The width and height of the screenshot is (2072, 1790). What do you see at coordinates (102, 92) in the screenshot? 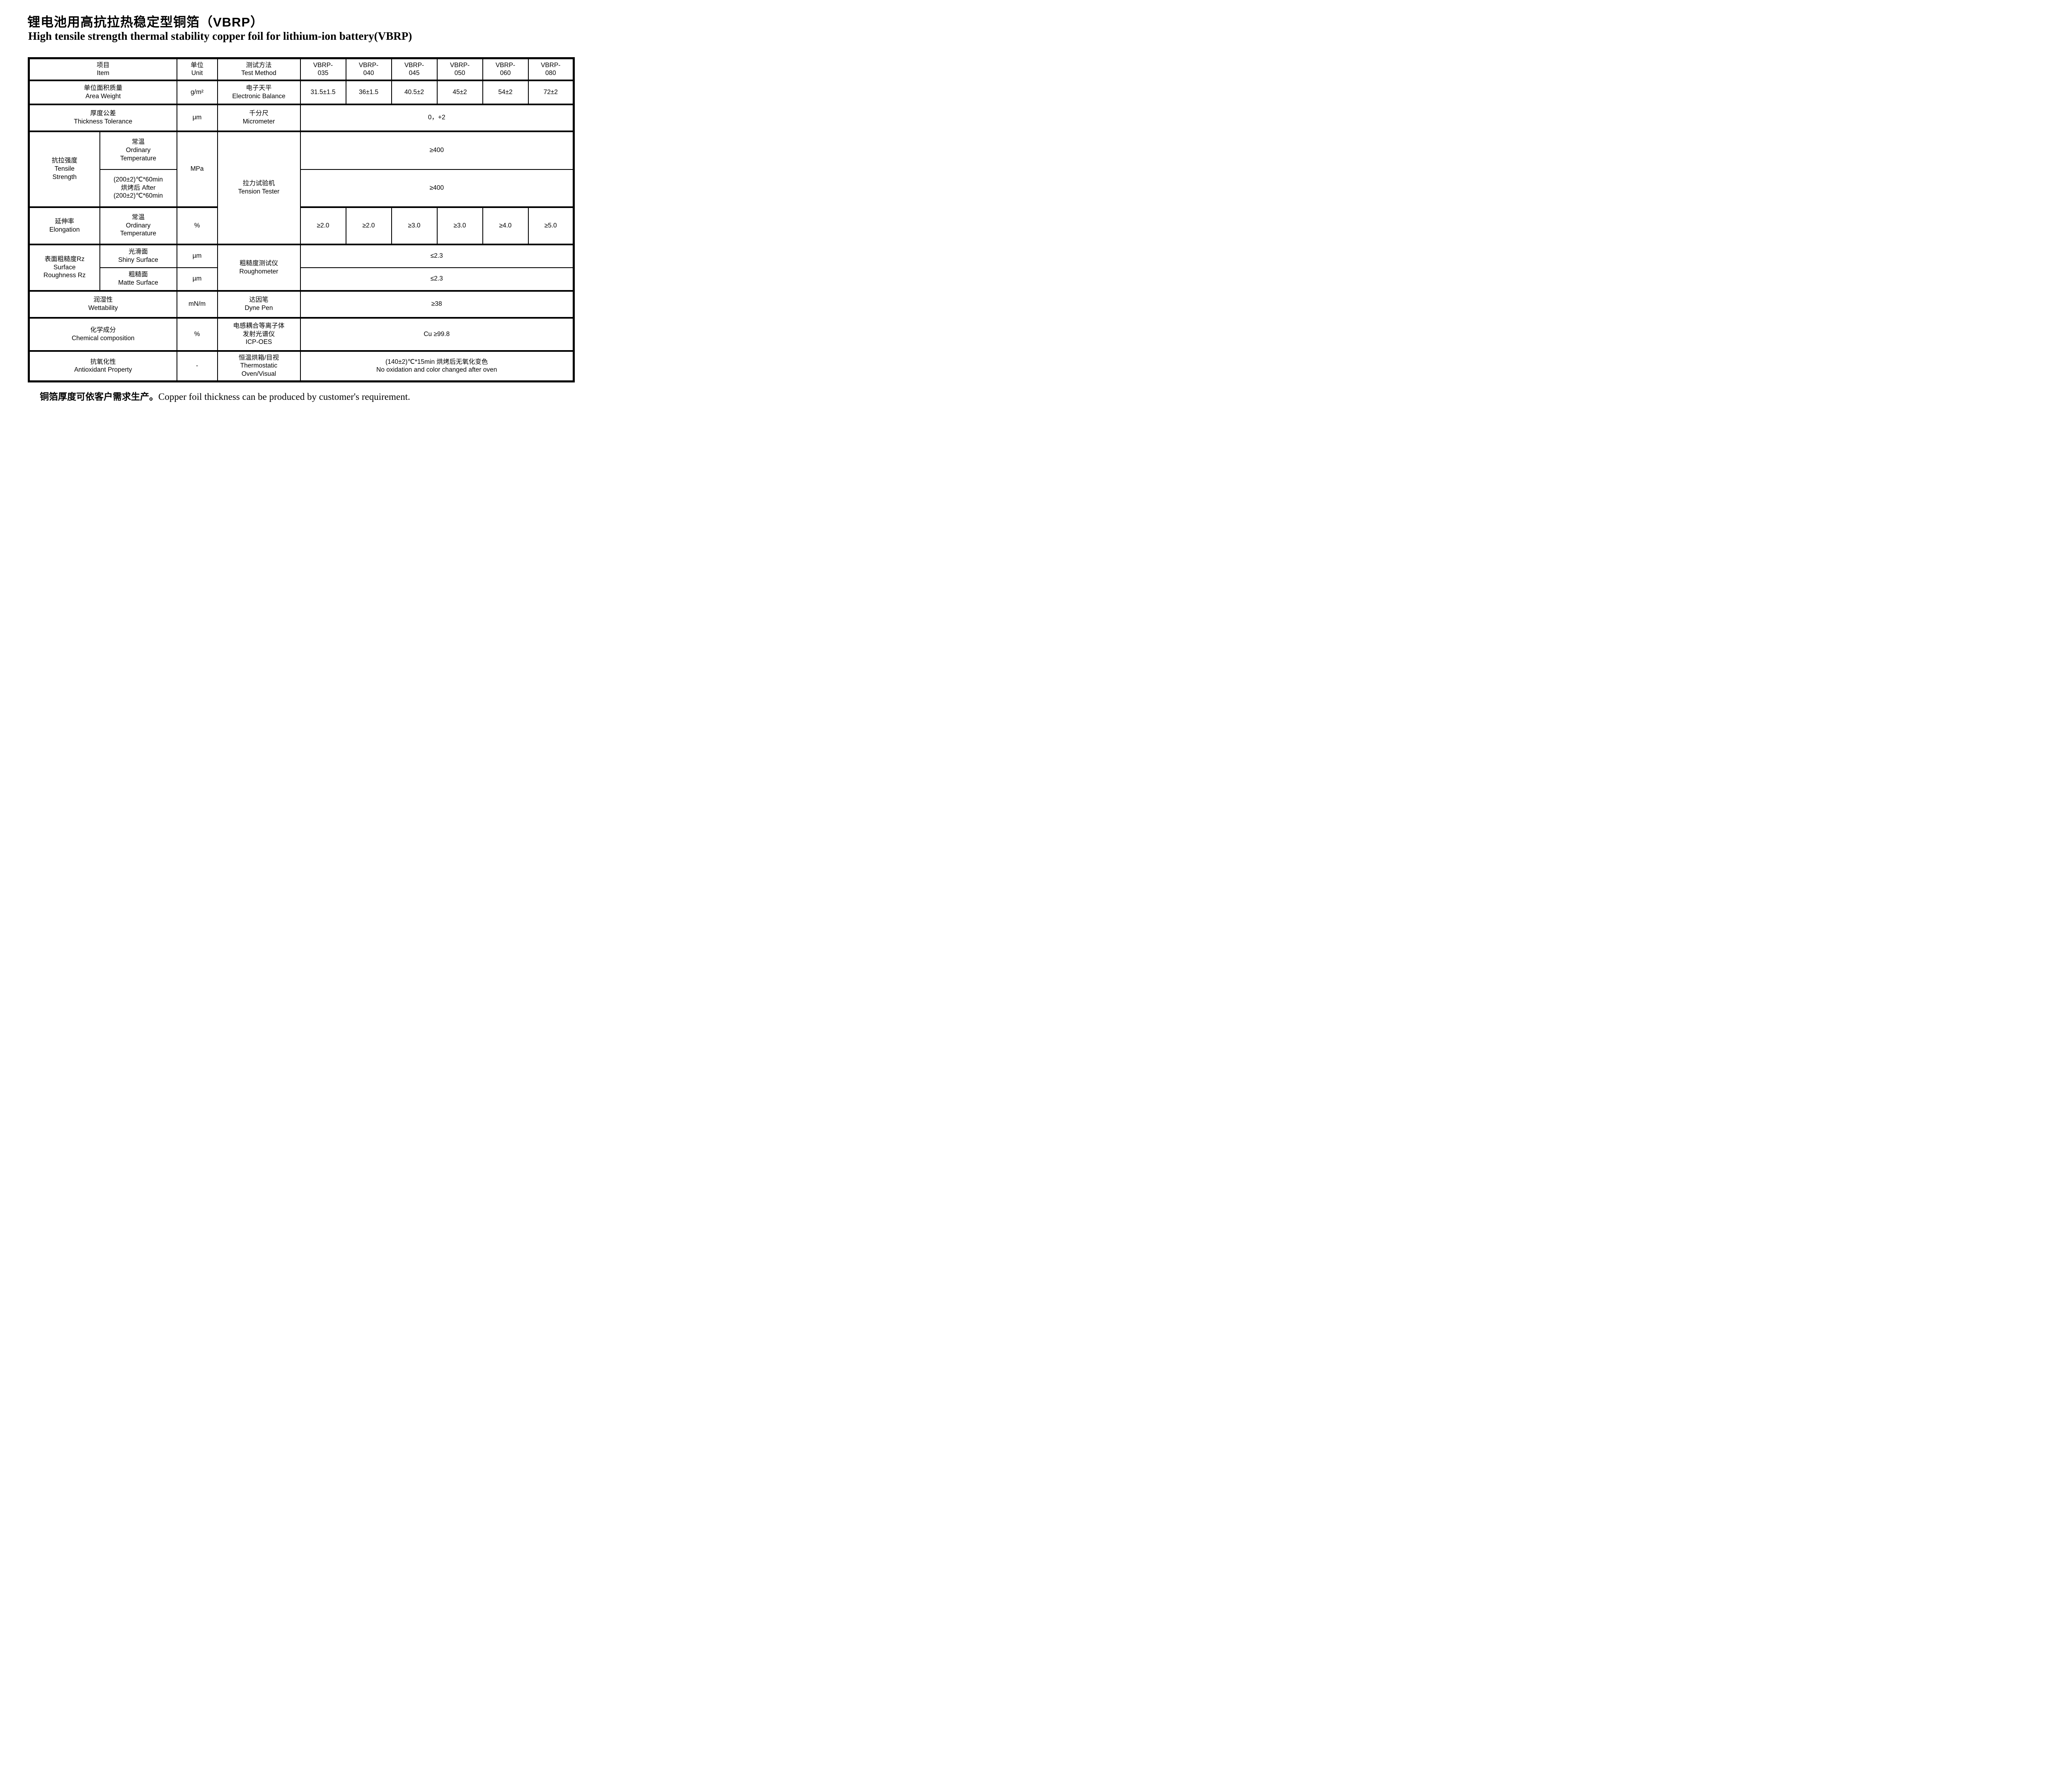
I see `area-weight-item: 单位面积质量 Area Weight` at bounding box center [102, 92].